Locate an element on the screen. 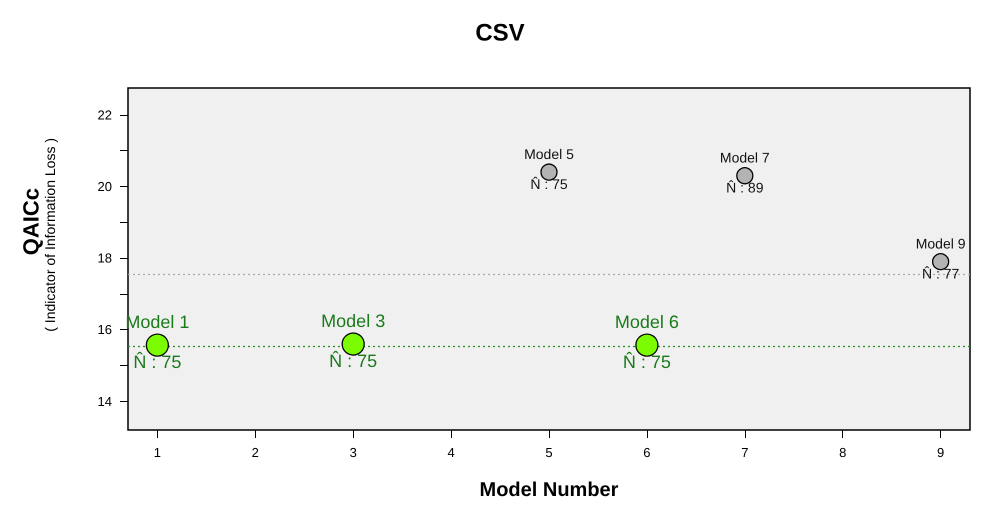  y-tick-label: 16 is located at coordinates (105, 330).